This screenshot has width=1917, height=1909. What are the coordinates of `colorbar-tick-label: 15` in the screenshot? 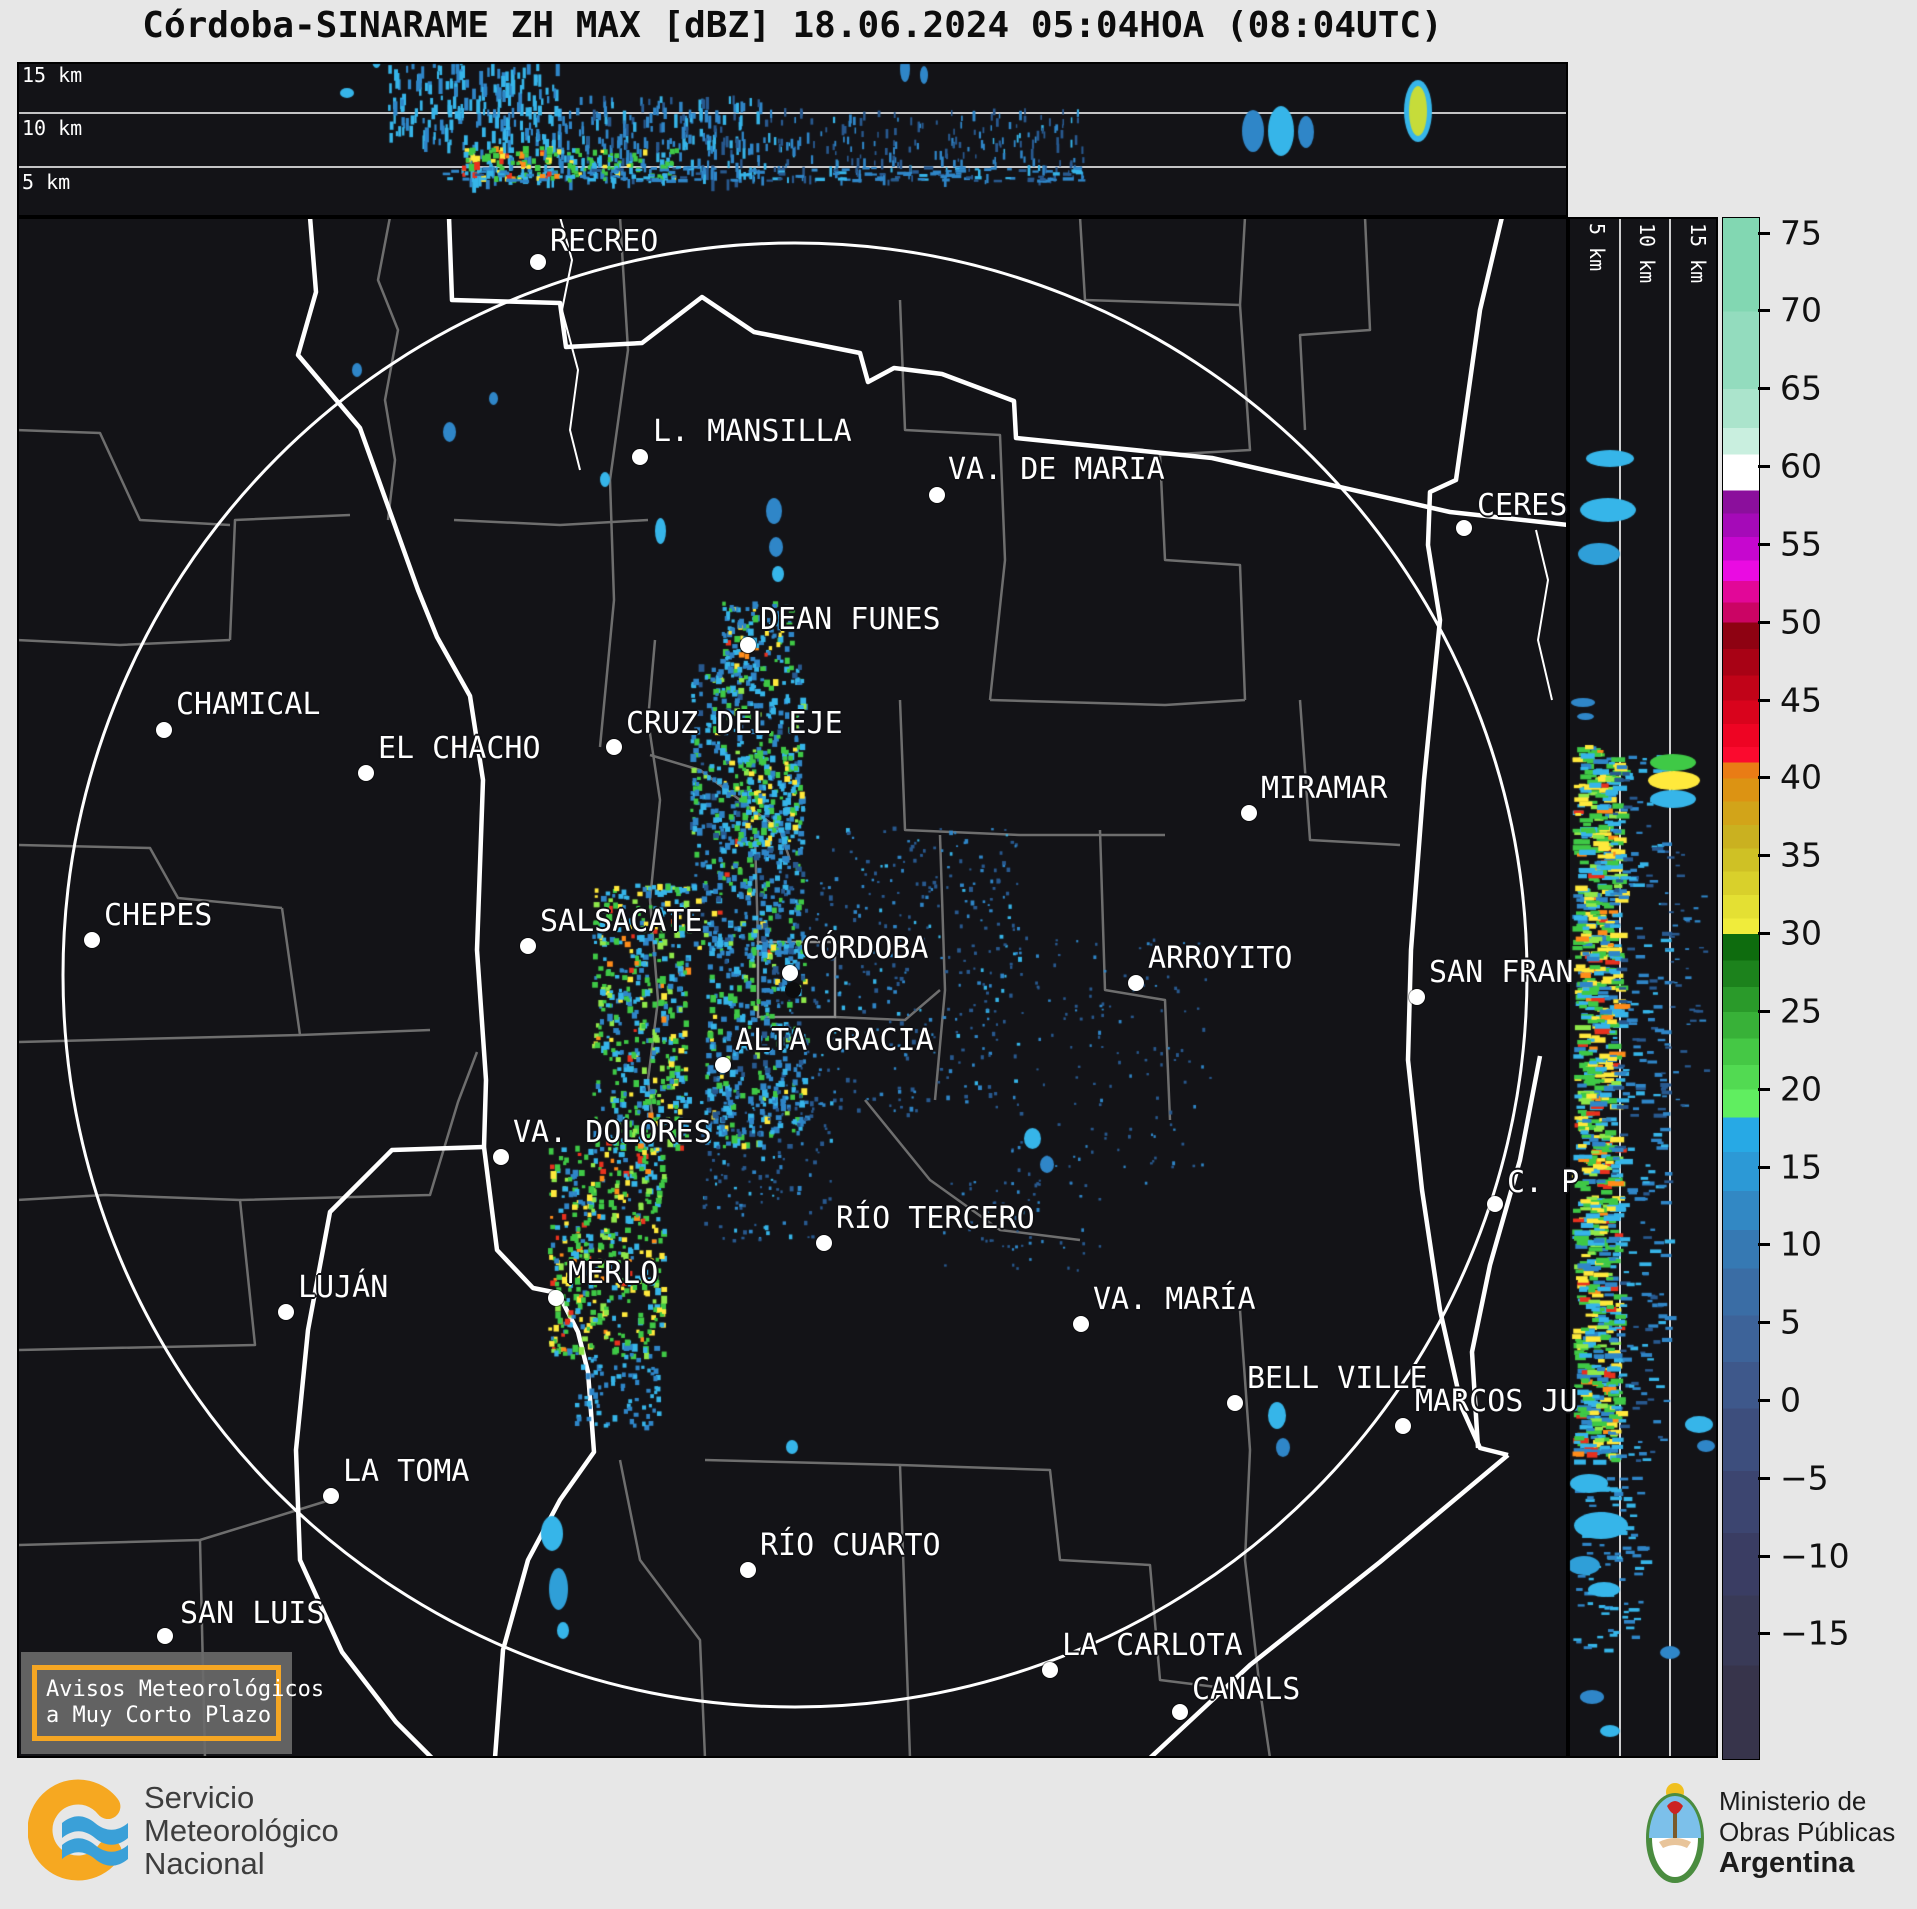 It's located at (1801, 1166).